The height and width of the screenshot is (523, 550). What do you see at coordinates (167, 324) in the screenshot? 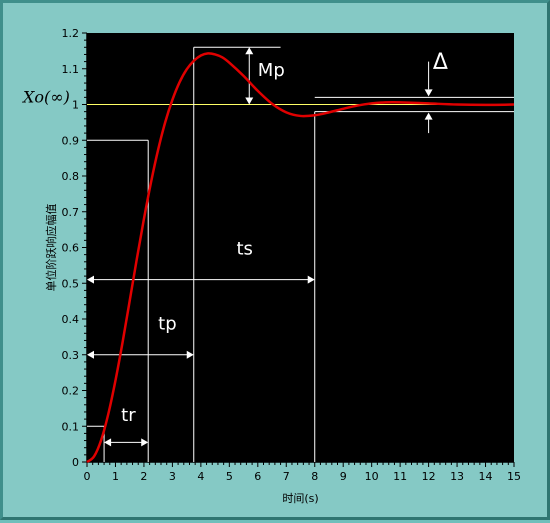
I see `tp-label: tp` at bounding box center [167, 324].